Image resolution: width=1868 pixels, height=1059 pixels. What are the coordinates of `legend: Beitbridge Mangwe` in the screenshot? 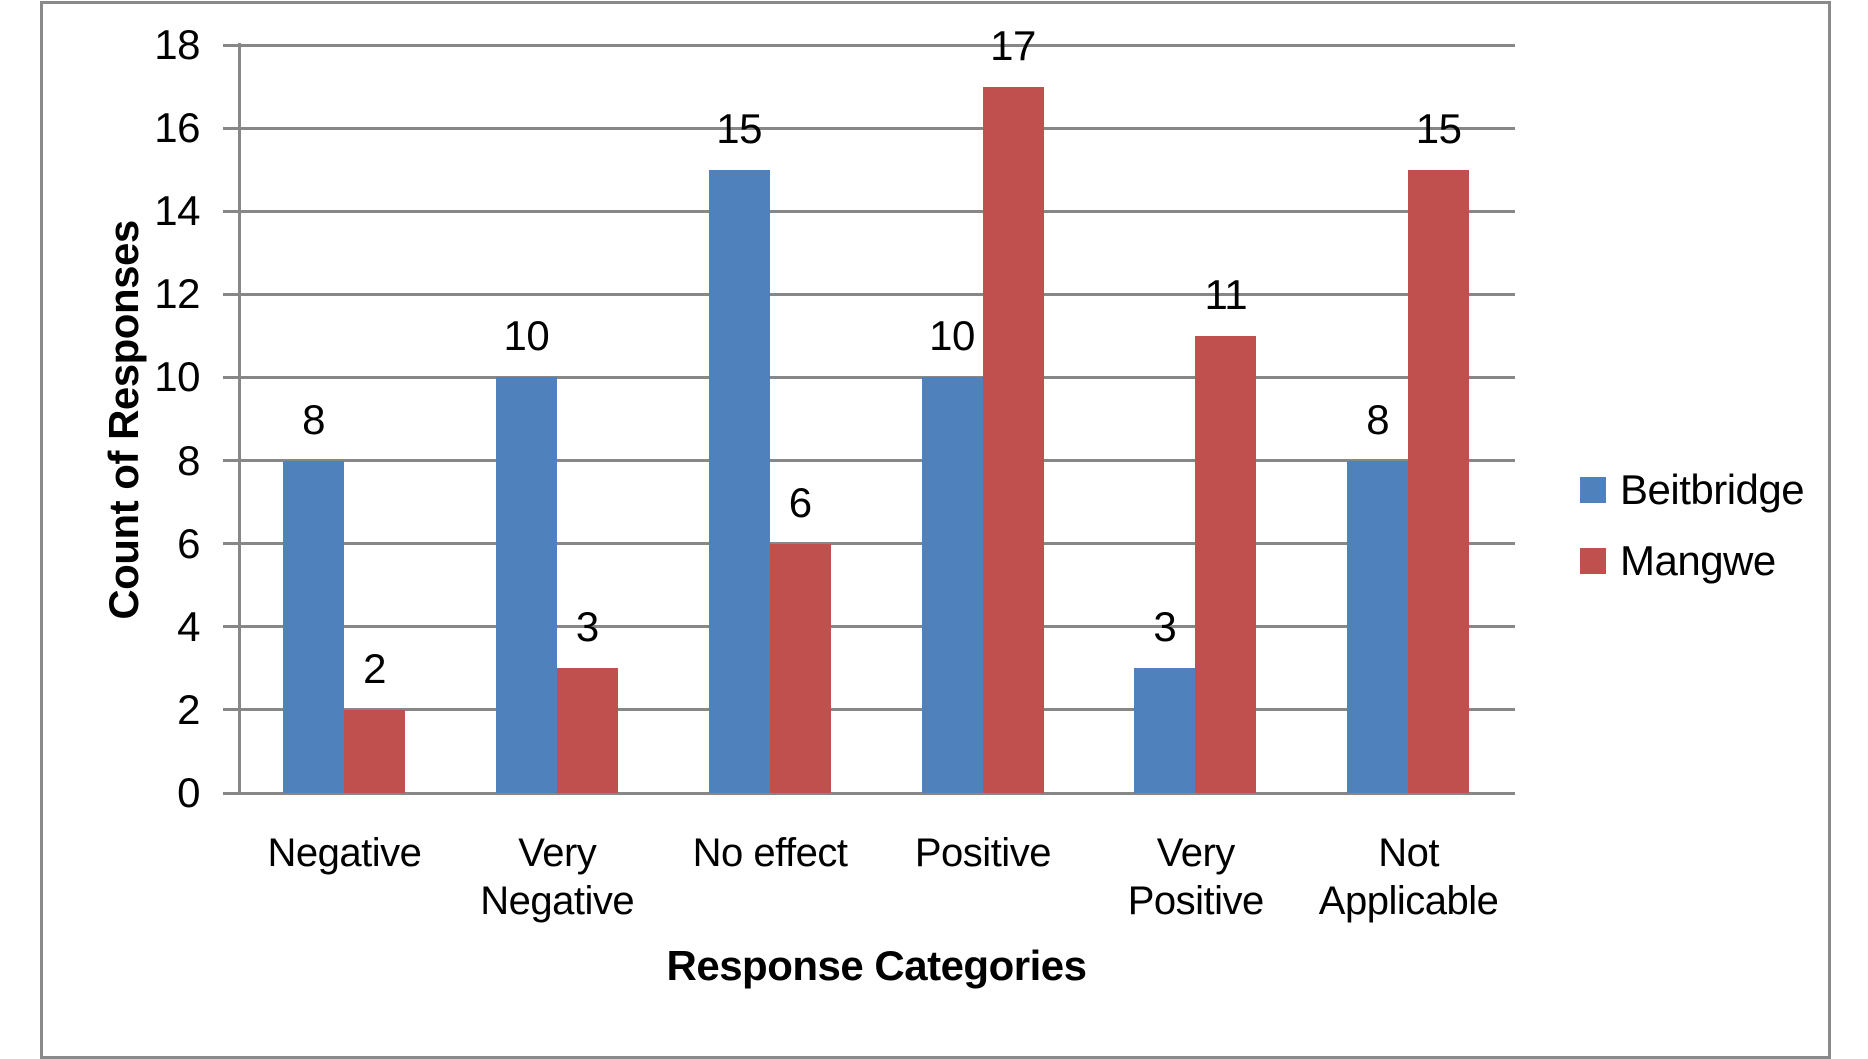 It's located at (1692, 536).